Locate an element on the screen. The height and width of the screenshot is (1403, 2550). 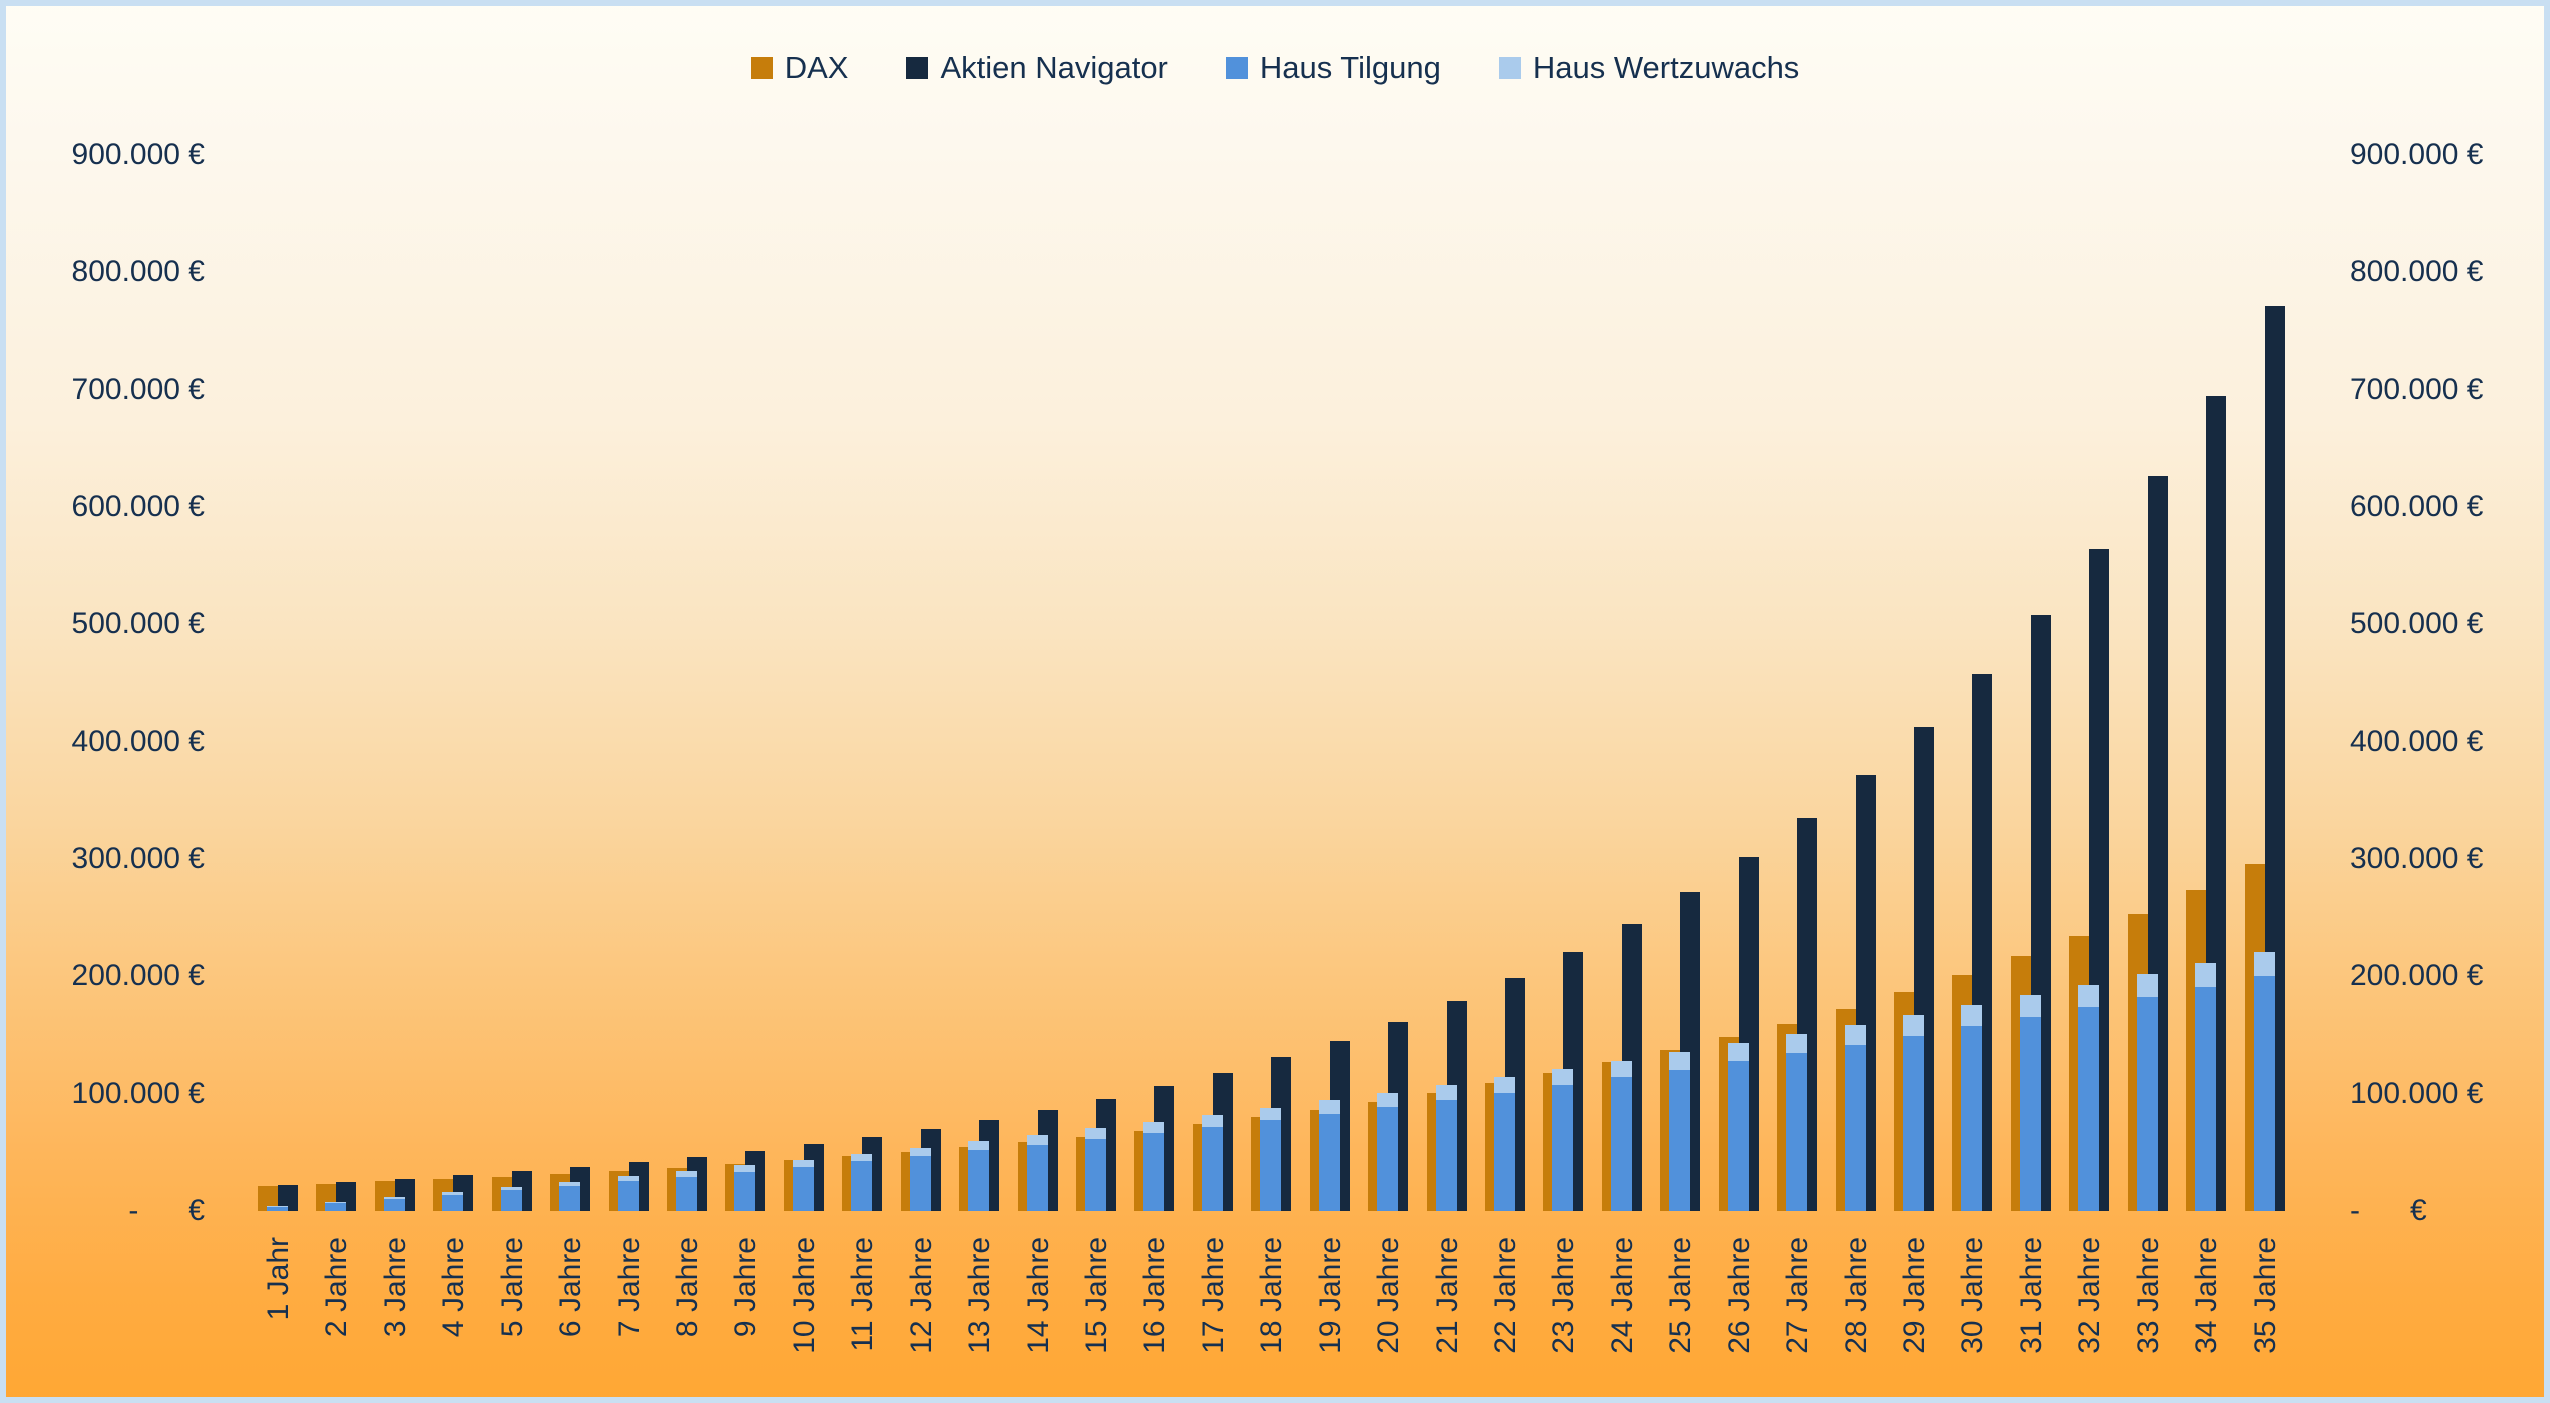
x-tick-label: 18 Jahre is located at coordinates (1272, 1295).